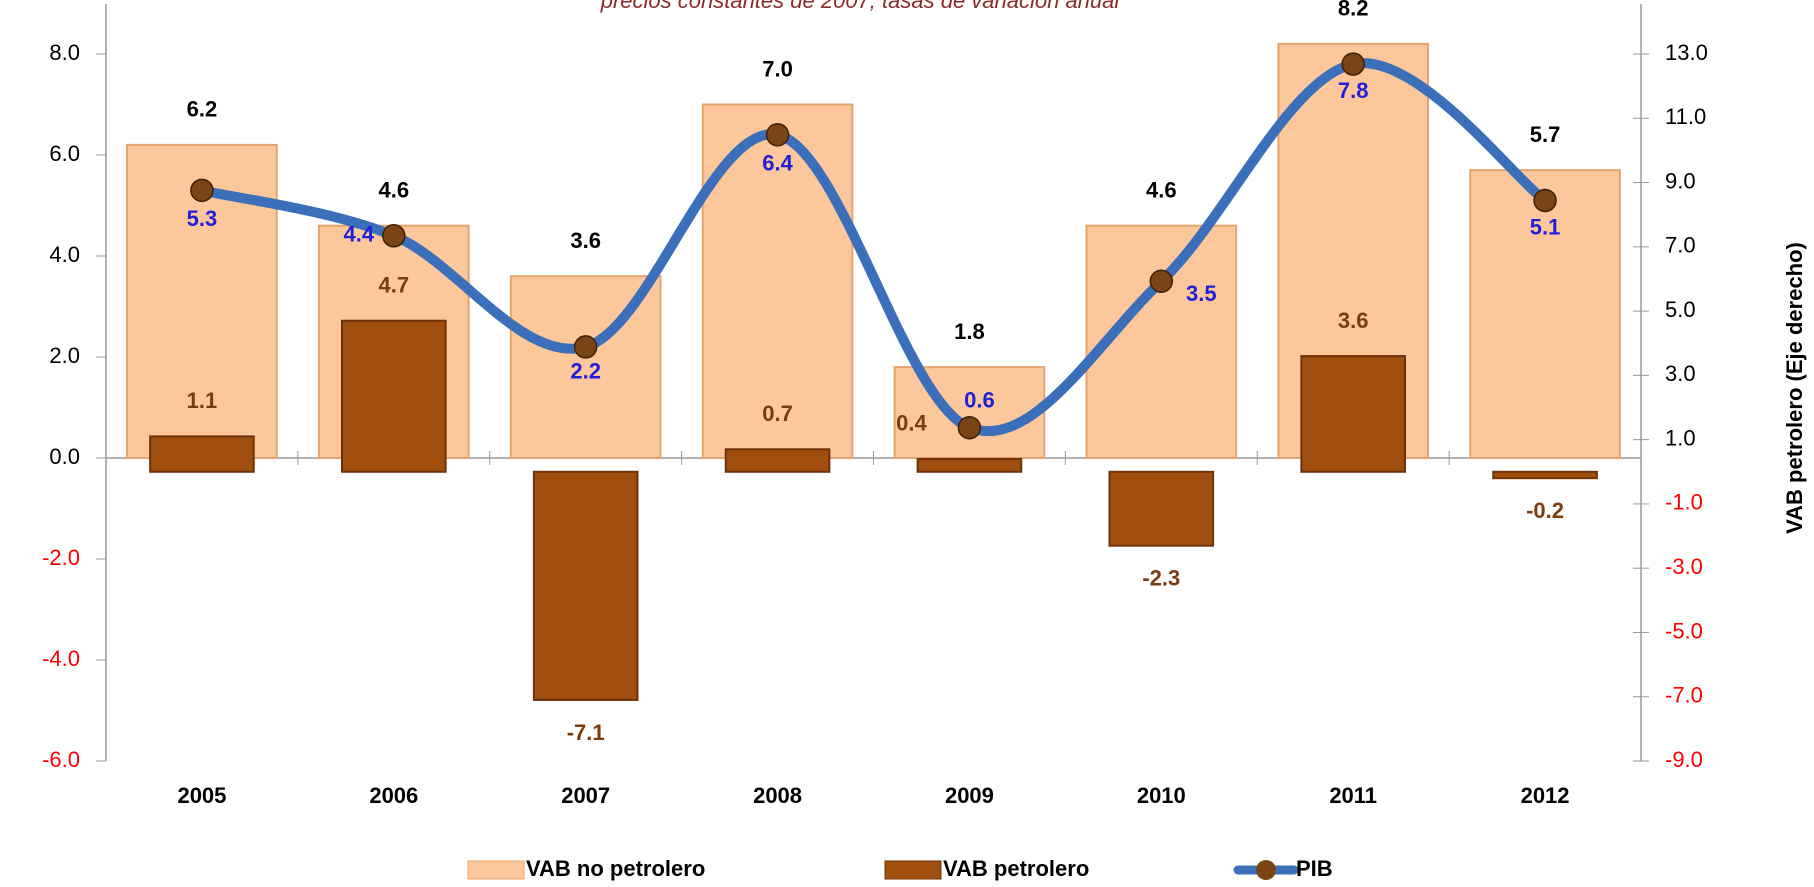  I want to click on legend-label: VAB no petrolero, so click(615, 868).